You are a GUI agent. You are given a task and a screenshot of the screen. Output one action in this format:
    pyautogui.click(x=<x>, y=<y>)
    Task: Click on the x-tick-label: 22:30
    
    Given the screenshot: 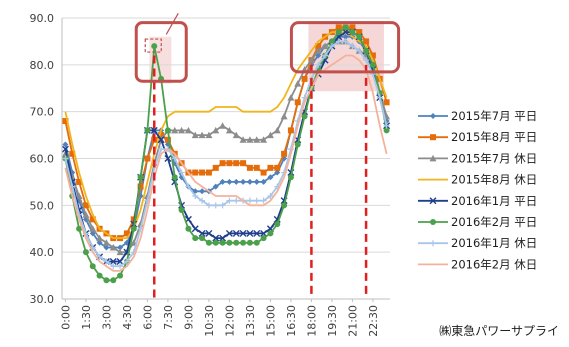 What is the action you would take?
    pyautogui.click(x=373, y=321)
    